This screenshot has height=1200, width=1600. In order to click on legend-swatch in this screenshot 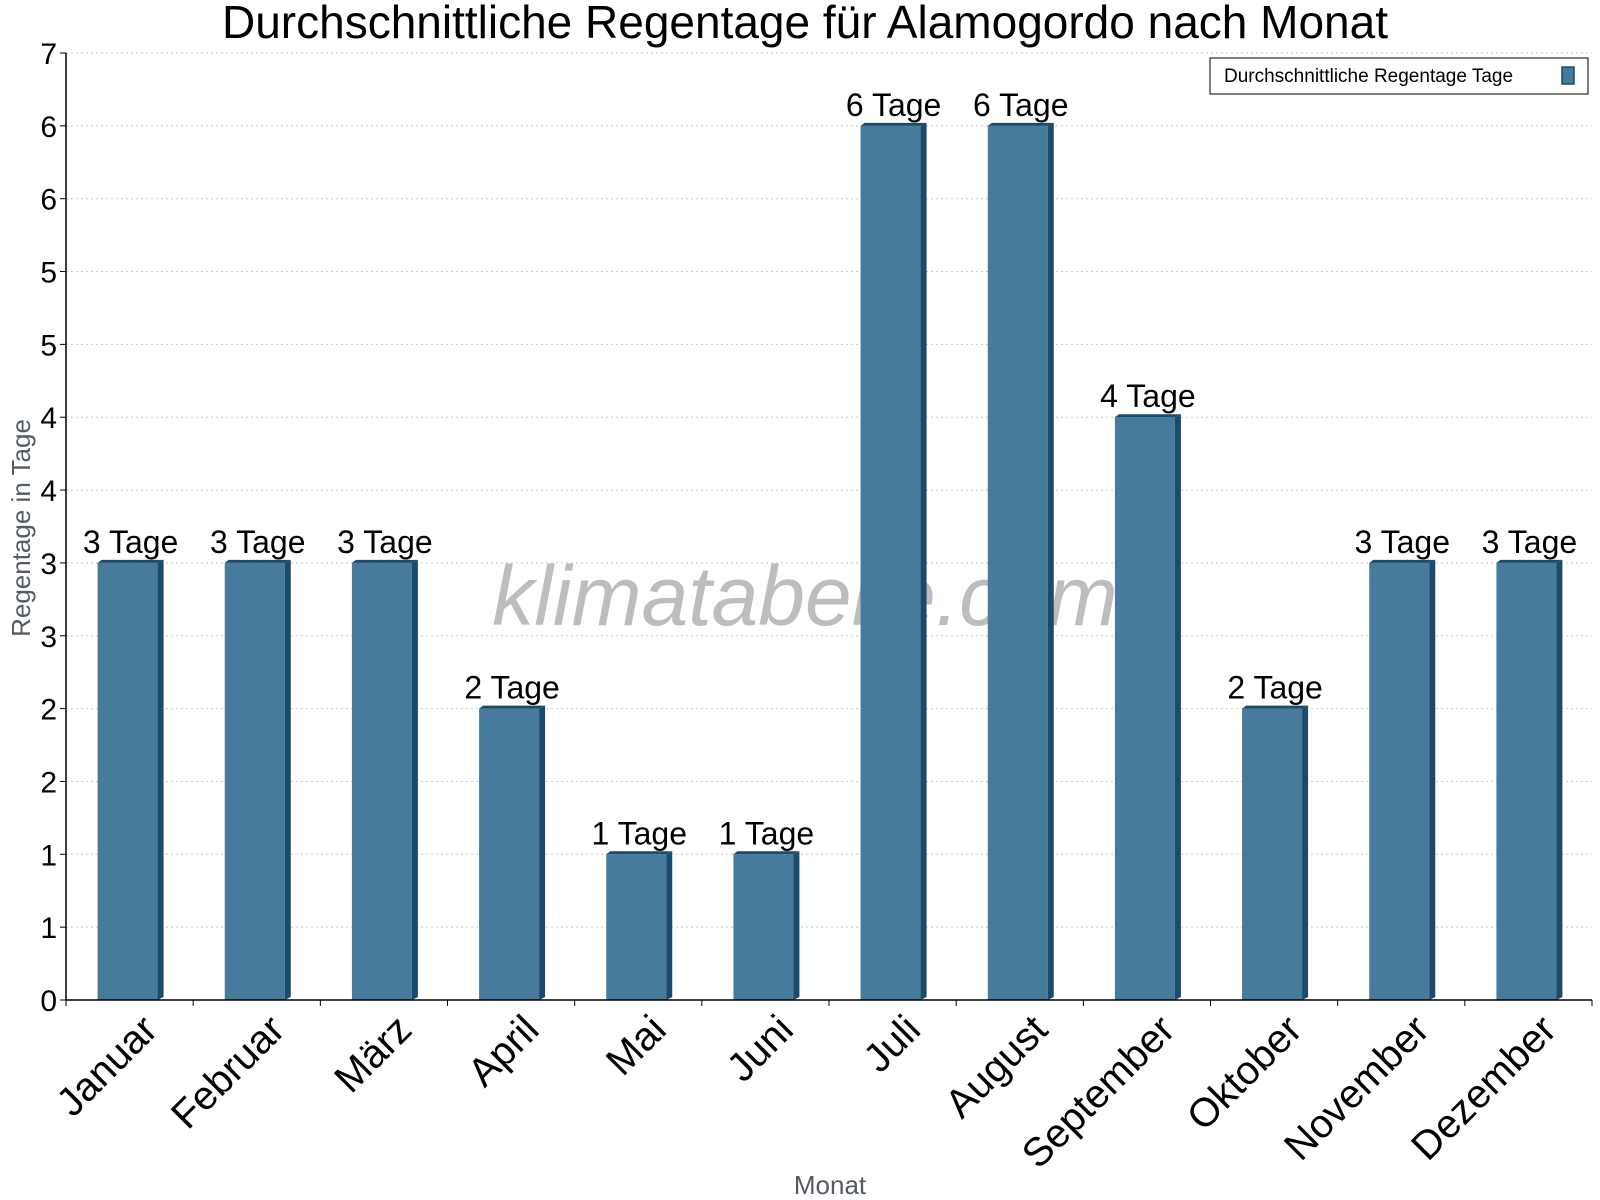, I will do `click(1568, 75)`.